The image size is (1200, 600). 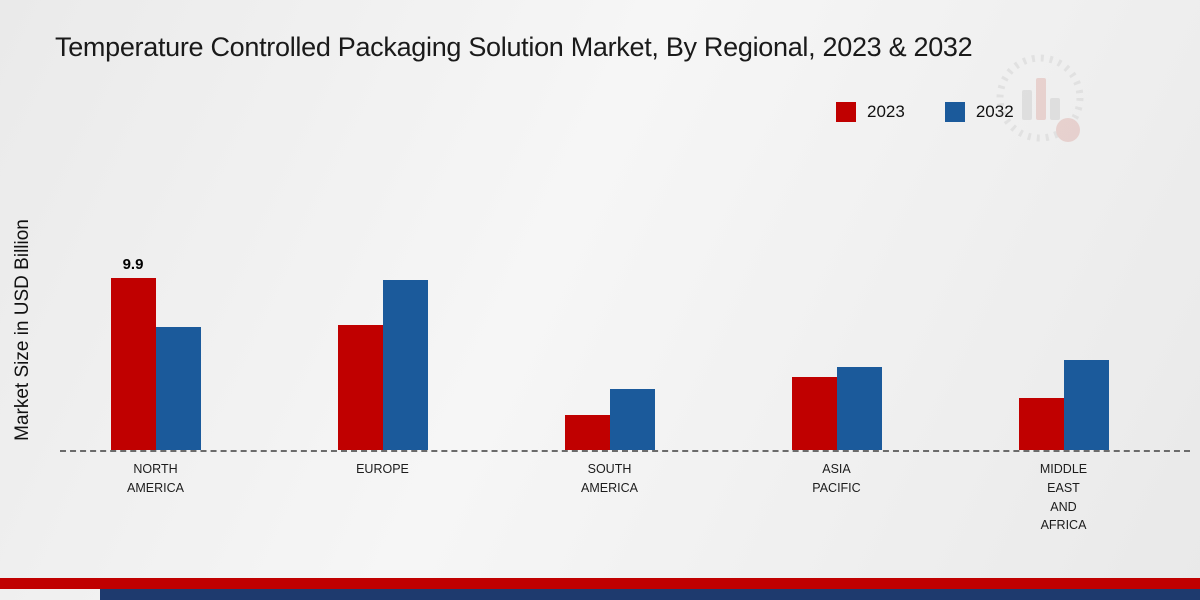 What do you see at coordinates (382, 469) in the screenshot?
I see `category-label-europe: EUROPE` at bounding box center [382, 469].